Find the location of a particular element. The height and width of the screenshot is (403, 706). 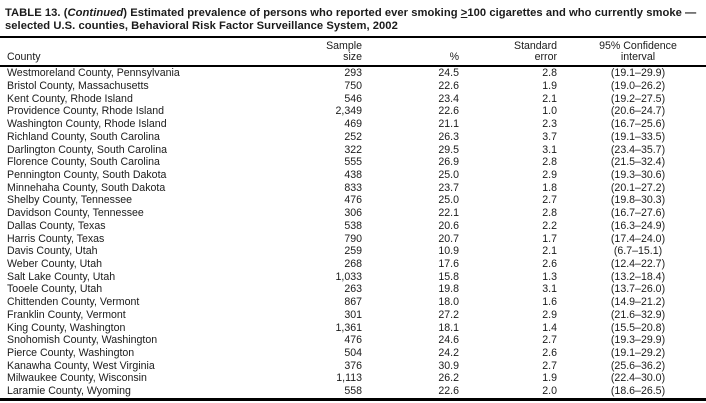

county-cell: Washington County, Rhode Island is located at coordinates (87, 124).